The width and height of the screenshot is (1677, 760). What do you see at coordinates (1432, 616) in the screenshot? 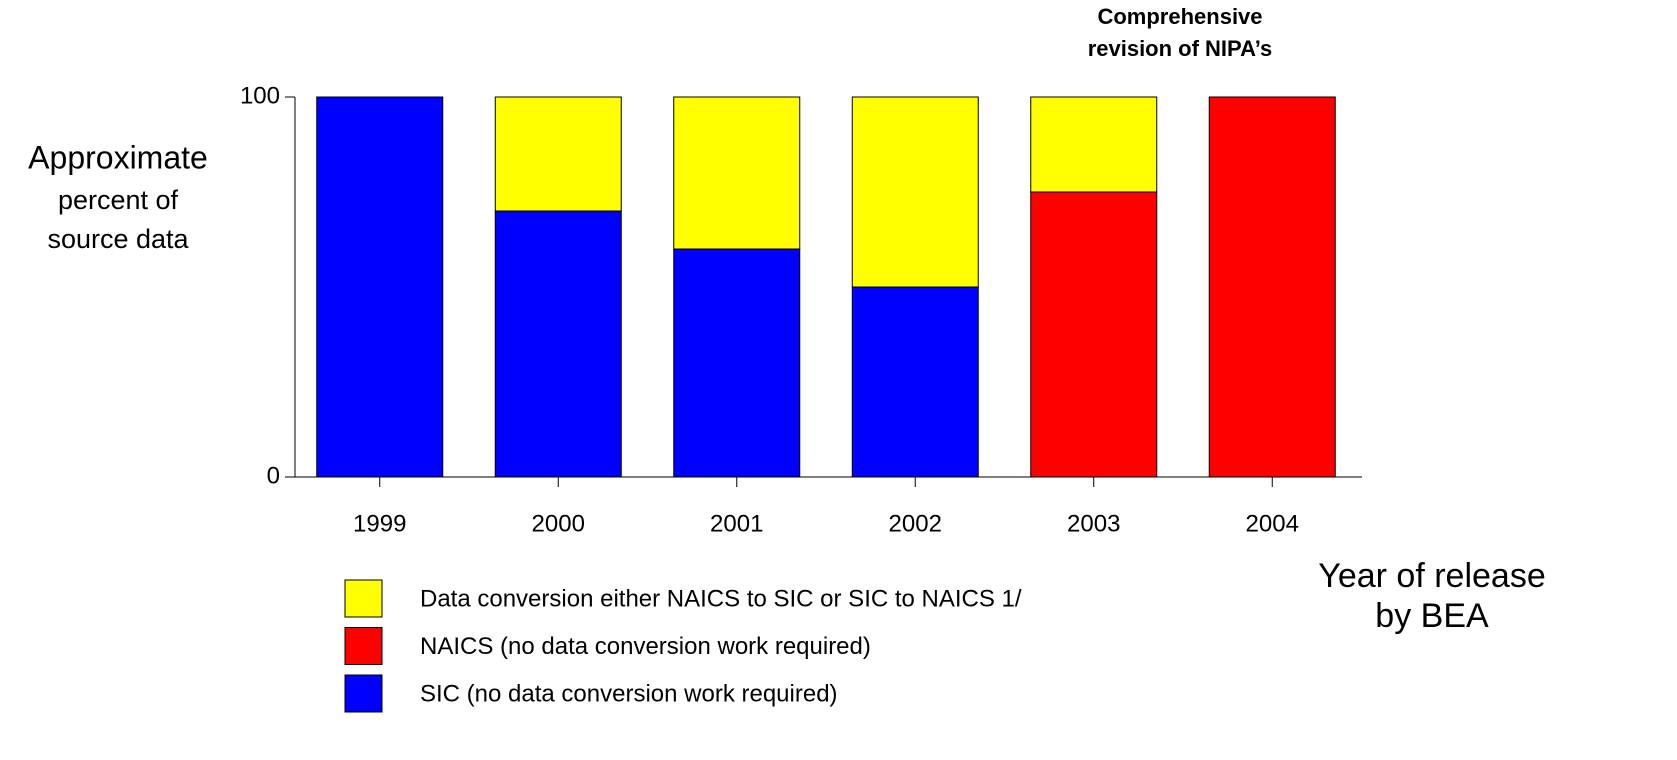
I see `x-axis-label: by BEA` at bounding box center [1432, 616].